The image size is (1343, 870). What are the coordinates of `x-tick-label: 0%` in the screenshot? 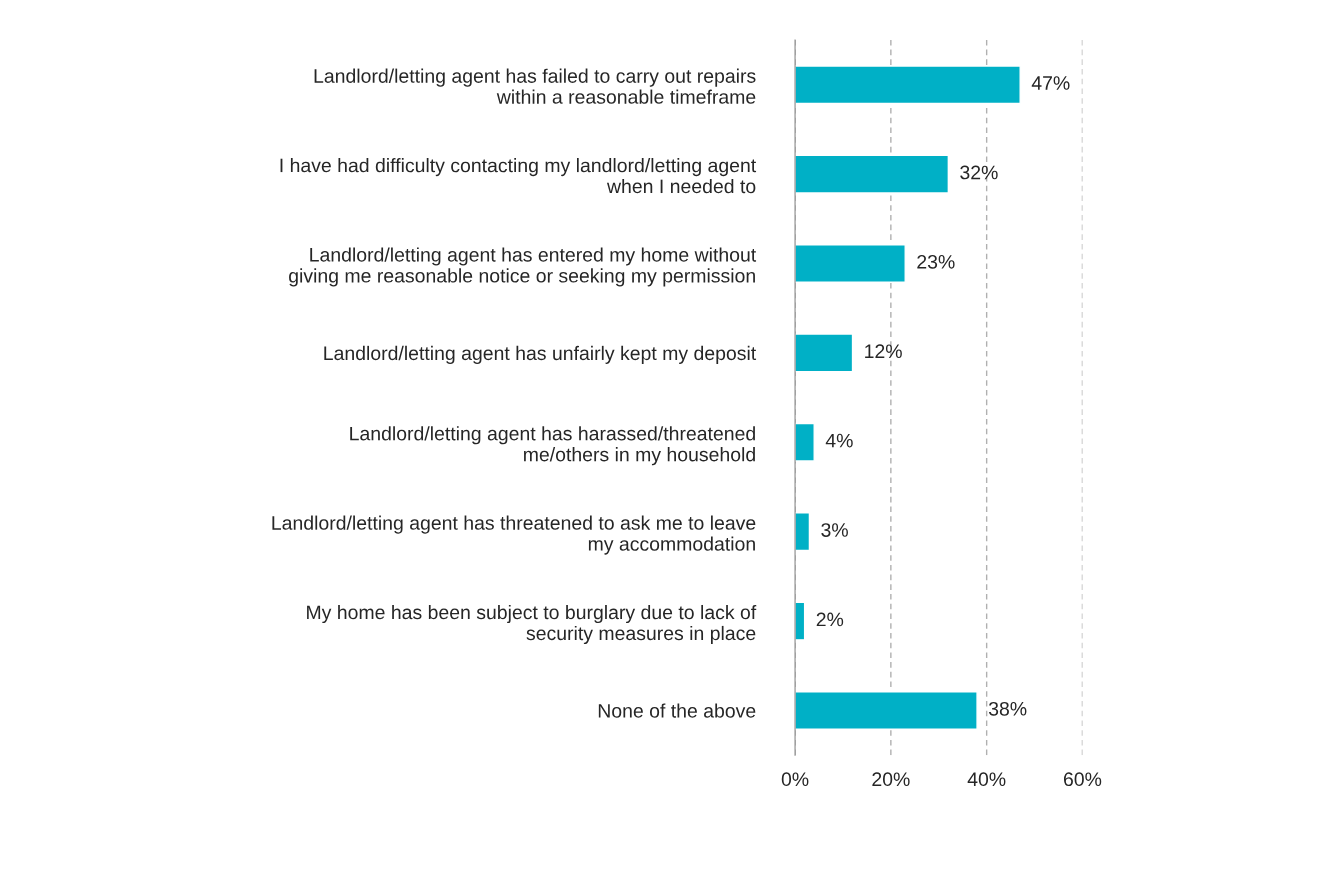 It's located at (795, 779).